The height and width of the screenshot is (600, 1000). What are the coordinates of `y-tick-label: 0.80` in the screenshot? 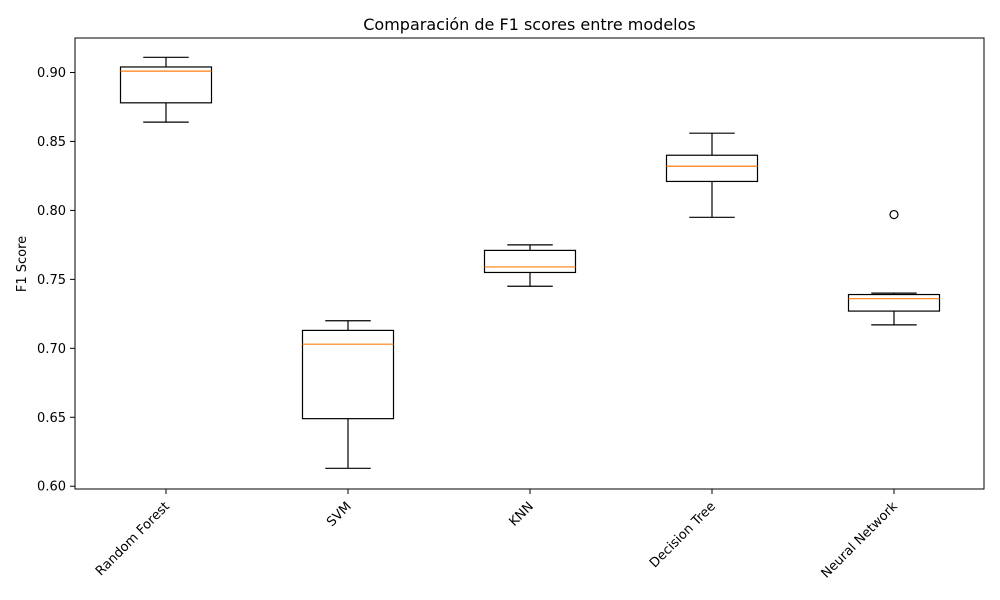 It's located at (51, 211).